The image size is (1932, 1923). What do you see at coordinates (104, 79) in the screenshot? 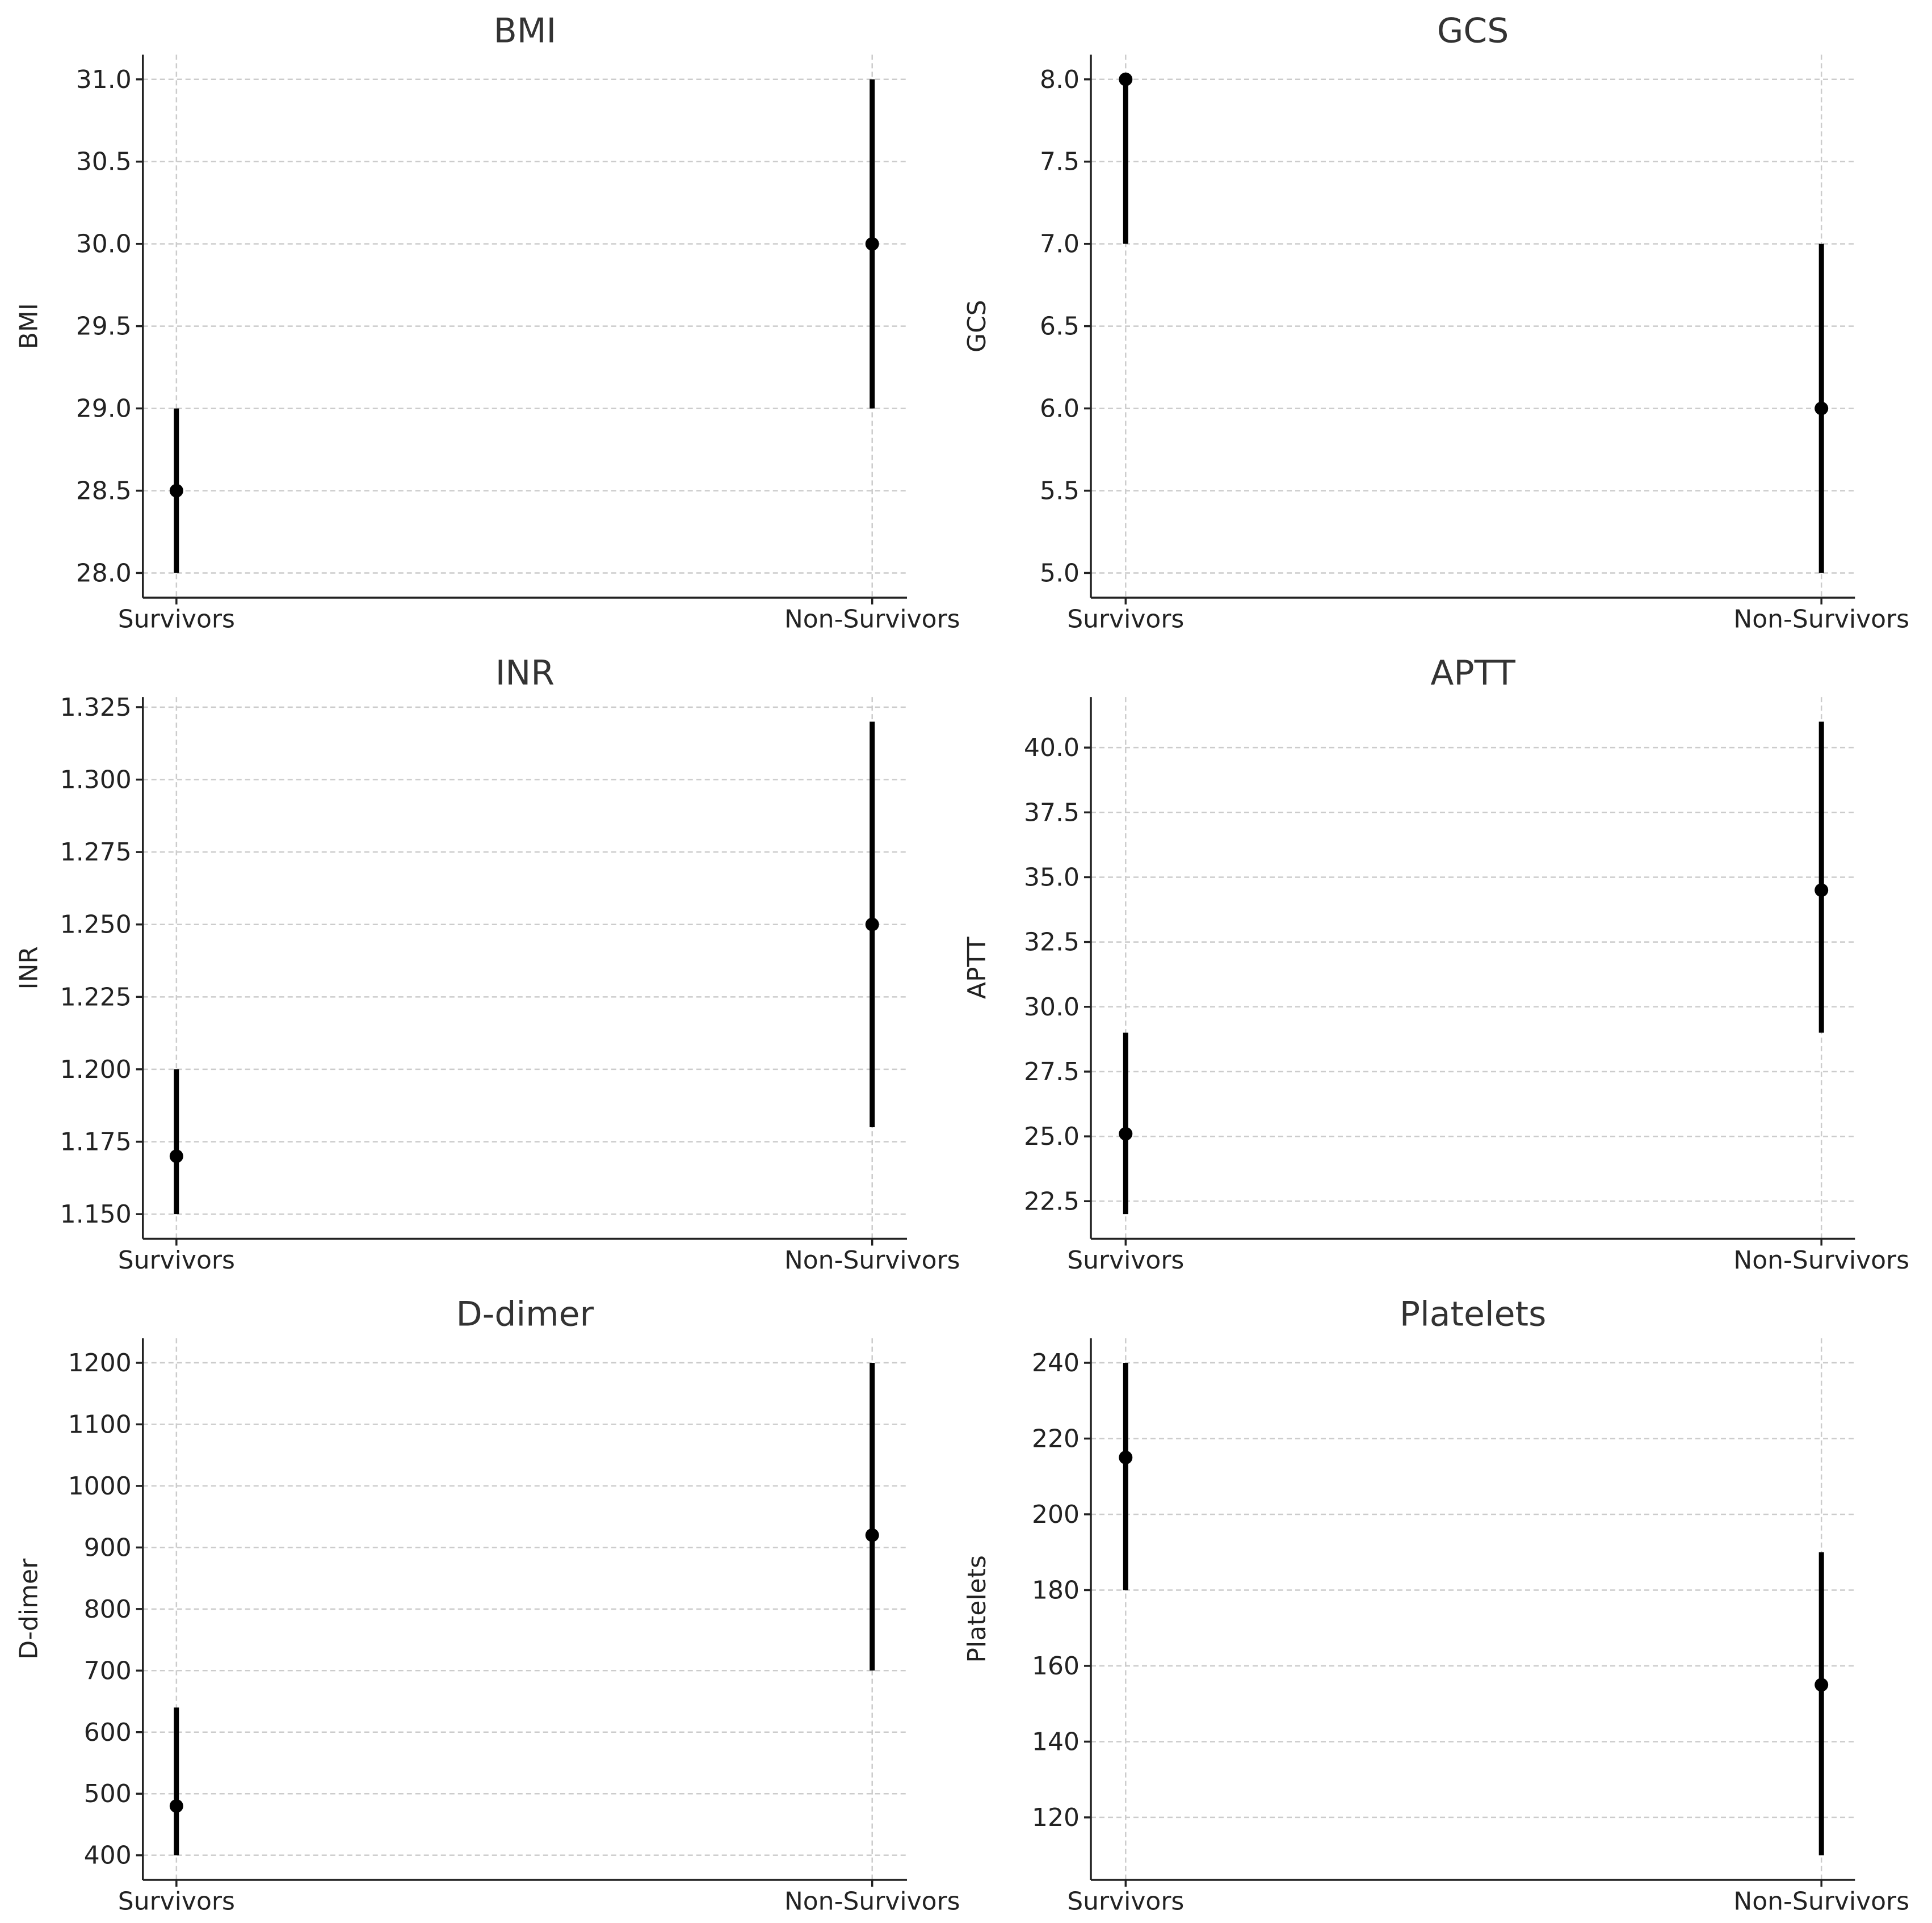
I see `y-tick-label: 31.0` at bounding box center [104, 79].